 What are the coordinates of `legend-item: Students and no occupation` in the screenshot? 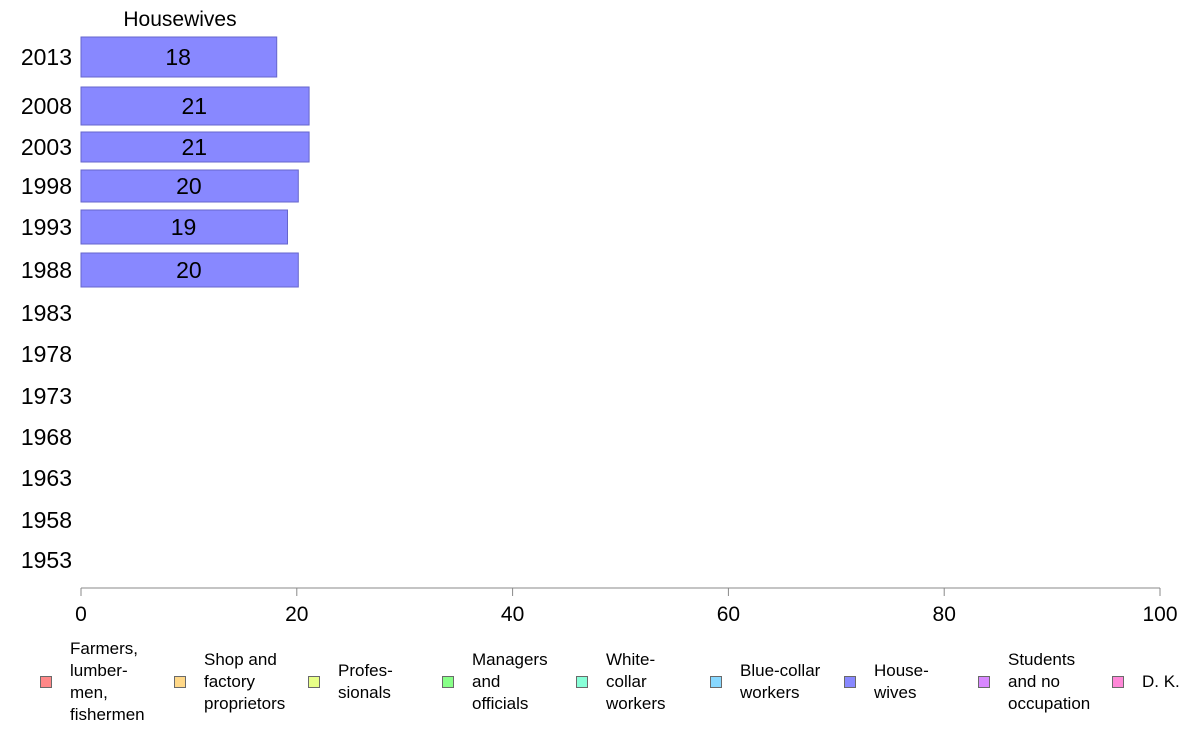 It's located at (1034, 682).